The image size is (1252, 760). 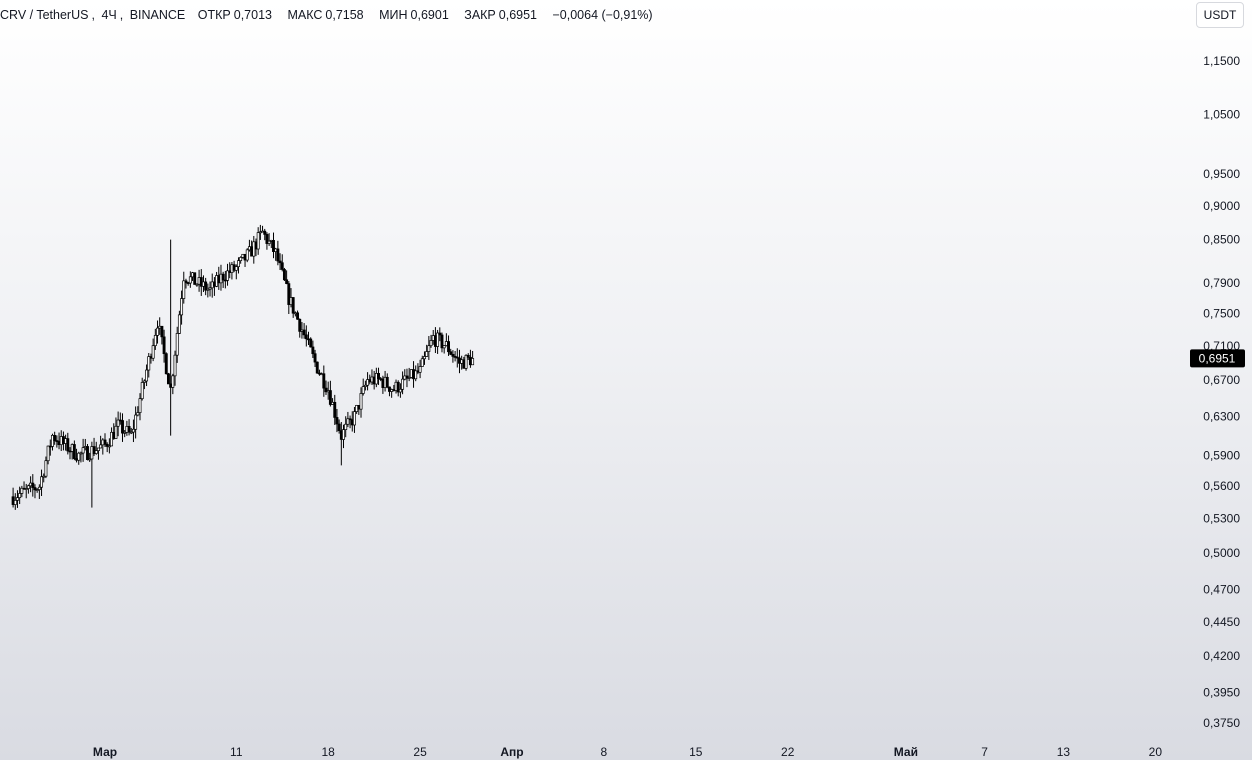 I want to click on y-tick-label: 0,7900, so click(x=1221, y=283).